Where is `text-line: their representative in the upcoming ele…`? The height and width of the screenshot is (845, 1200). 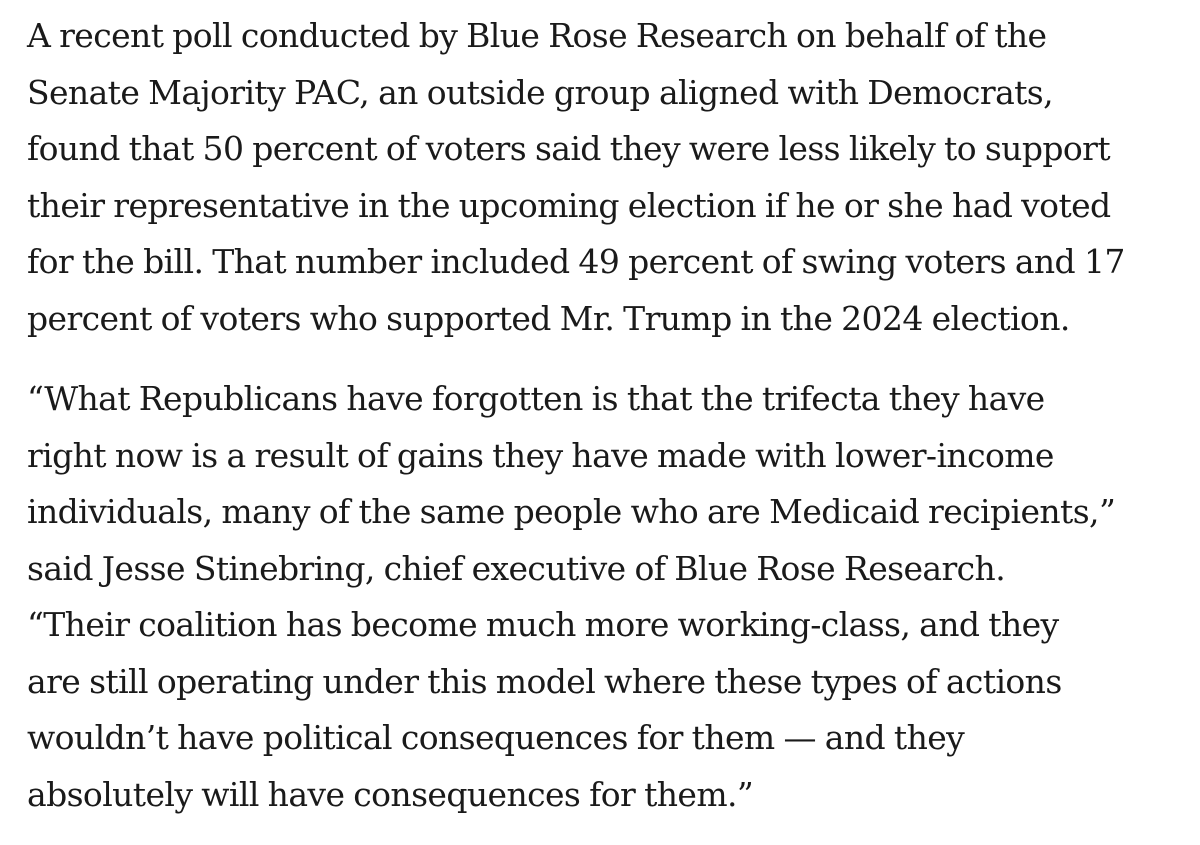
text-line: their representative in the upcoming ele… is located at coordinates (569, 205).